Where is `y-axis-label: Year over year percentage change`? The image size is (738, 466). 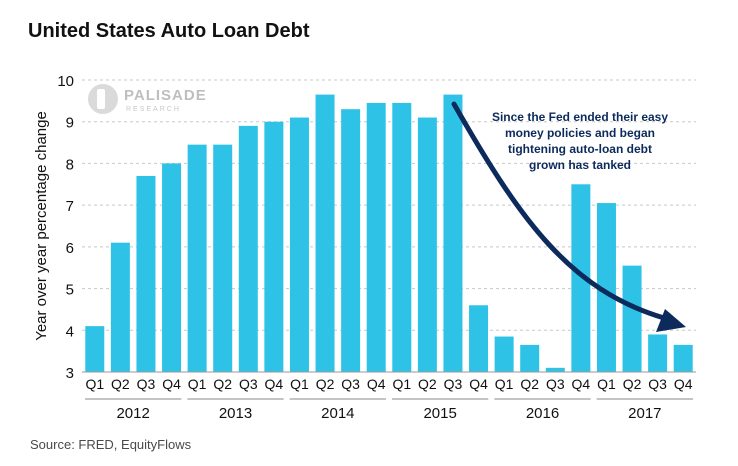 y-axis-label: Year over year percentage change is located at coordinates (41, 226).